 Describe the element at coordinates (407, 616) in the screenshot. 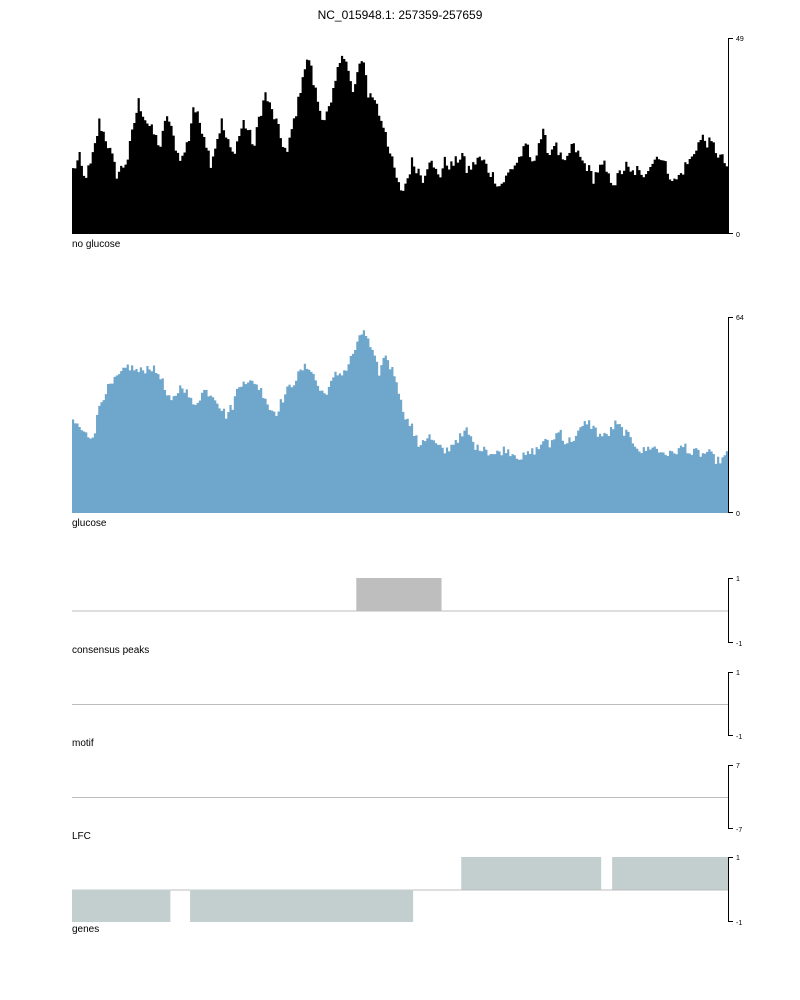

I see `track-consensus-peaks: 1 -1 consensus peaks` at that location.